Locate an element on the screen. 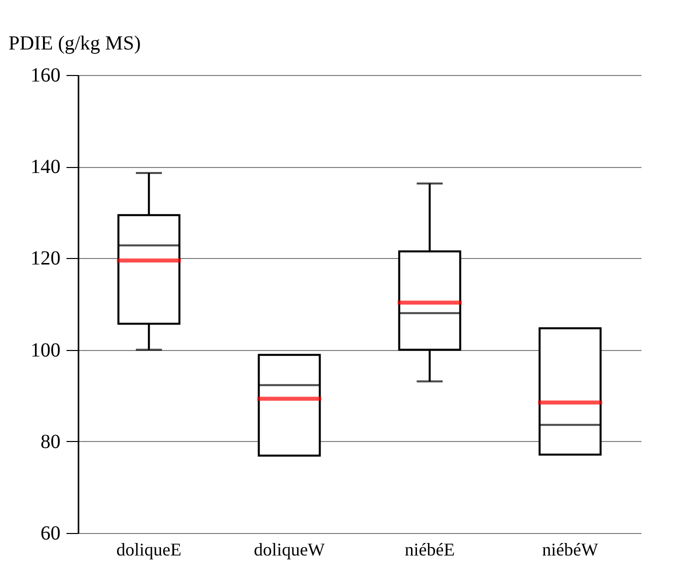 The width and height of the screenshot is (674, 576). y-axis-title: PDIE (g/kg MS) is located at coordinates (74, 43).